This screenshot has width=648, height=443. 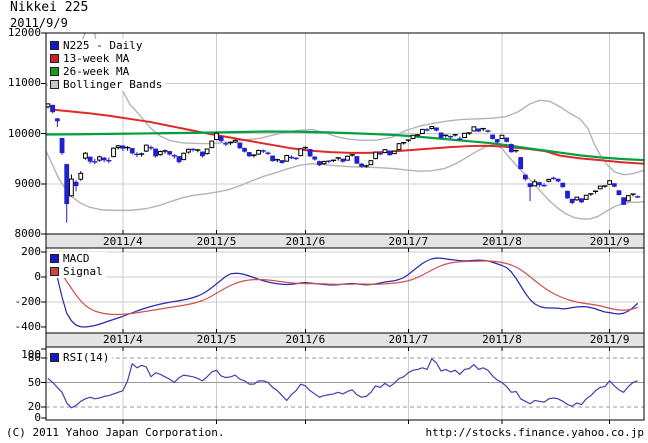 I want to click on macd-ytick-label: -200, so click(x=28, y=301).